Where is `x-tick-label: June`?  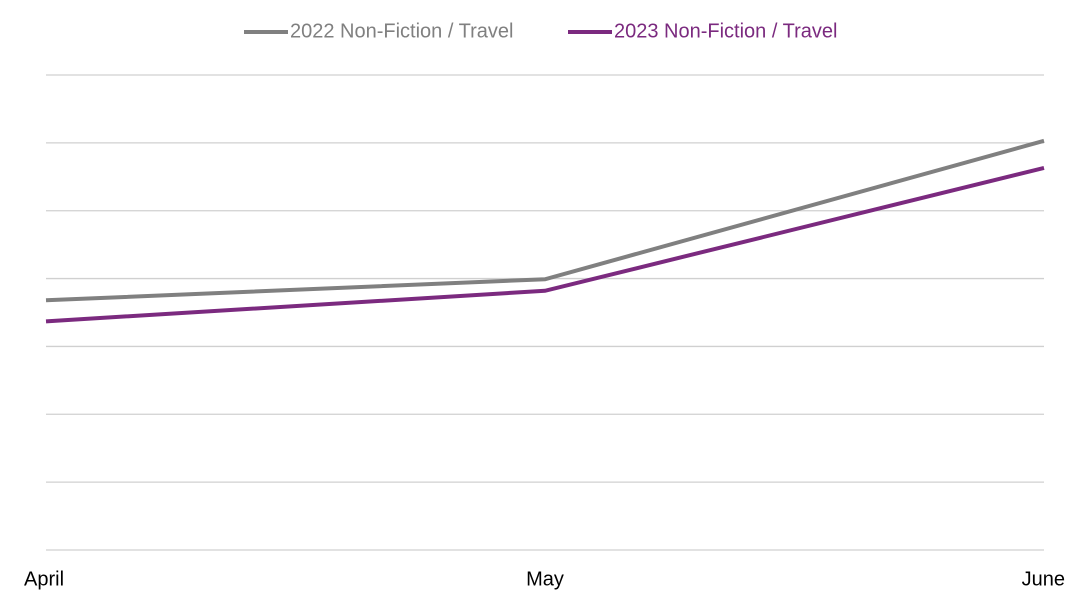
x-tick-label: June is located at coordinates (1043, 579).